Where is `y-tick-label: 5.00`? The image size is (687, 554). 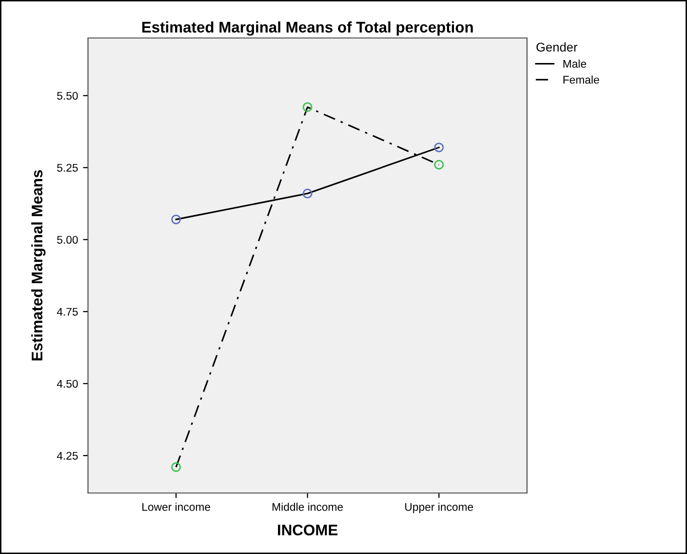 y-tick-label: 5.00 is located at coordinates (67, 240).